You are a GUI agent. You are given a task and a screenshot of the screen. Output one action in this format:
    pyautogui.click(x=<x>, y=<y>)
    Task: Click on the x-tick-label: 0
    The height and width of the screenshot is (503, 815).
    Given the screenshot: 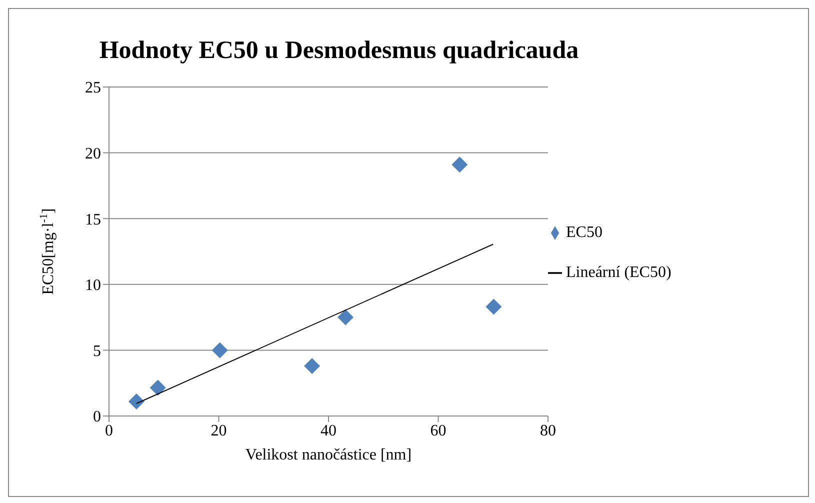 What is the action you would take?
    pyautogui.click(x=109, y=431)
    